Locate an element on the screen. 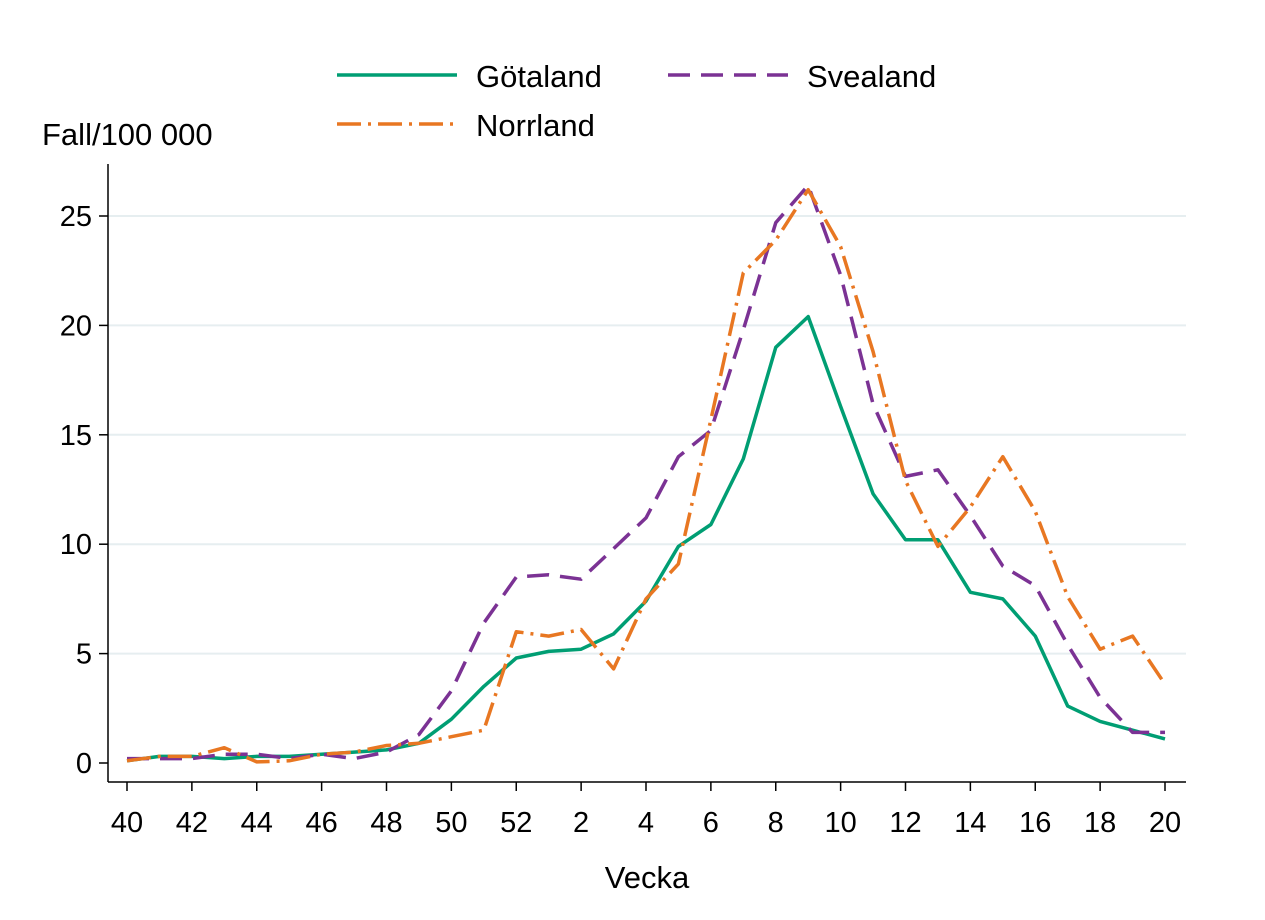 This screenshot has width=1265, height=920. x-tick-label: 8 is located at coordinates (776, 823).